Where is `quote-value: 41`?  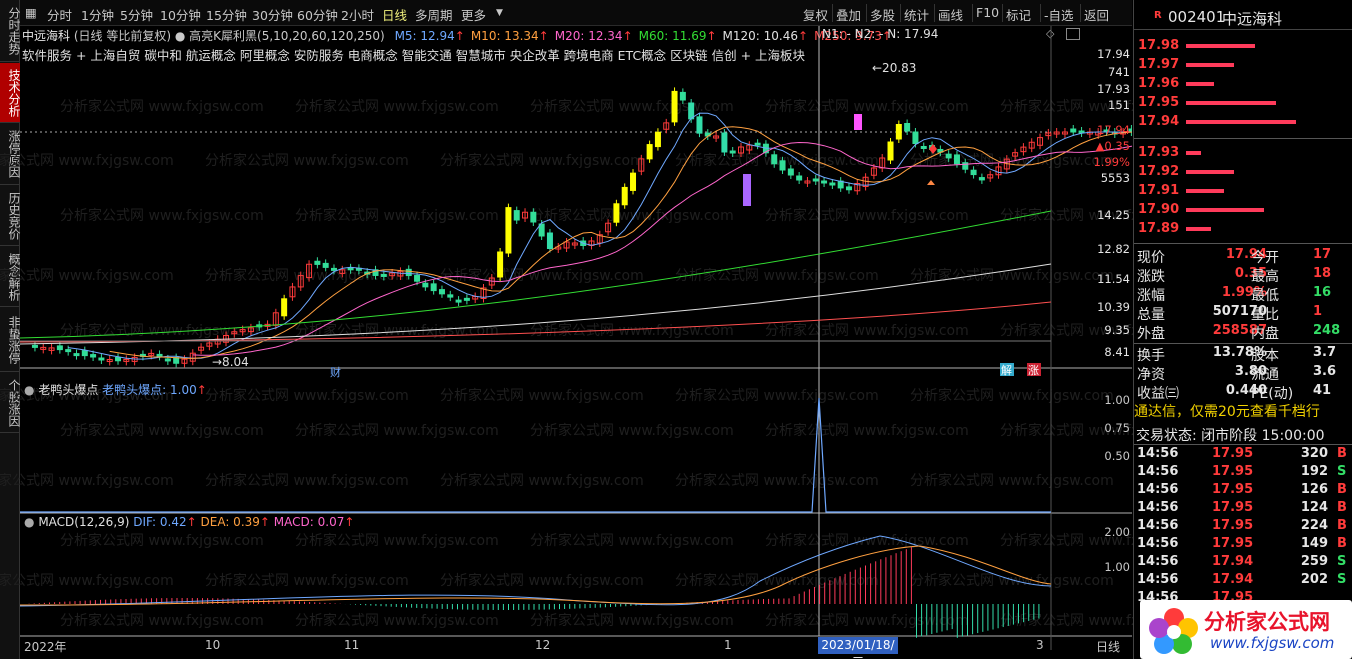
quote-value: 41 is located at coordinates (1322, 390).